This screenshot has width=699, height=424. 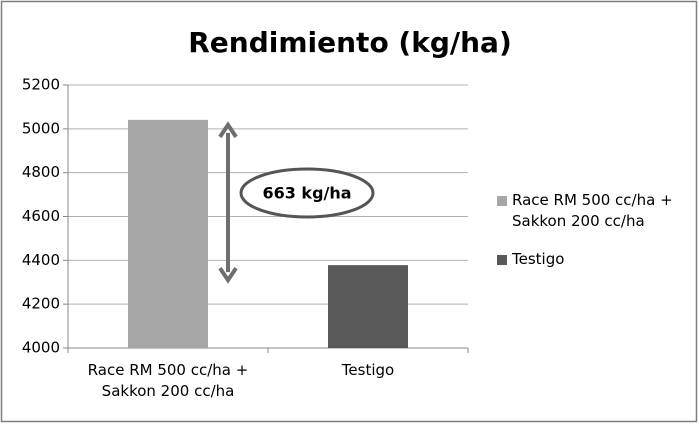 I want to click on y-tick-label: 5200, so click(x=41, y=85).